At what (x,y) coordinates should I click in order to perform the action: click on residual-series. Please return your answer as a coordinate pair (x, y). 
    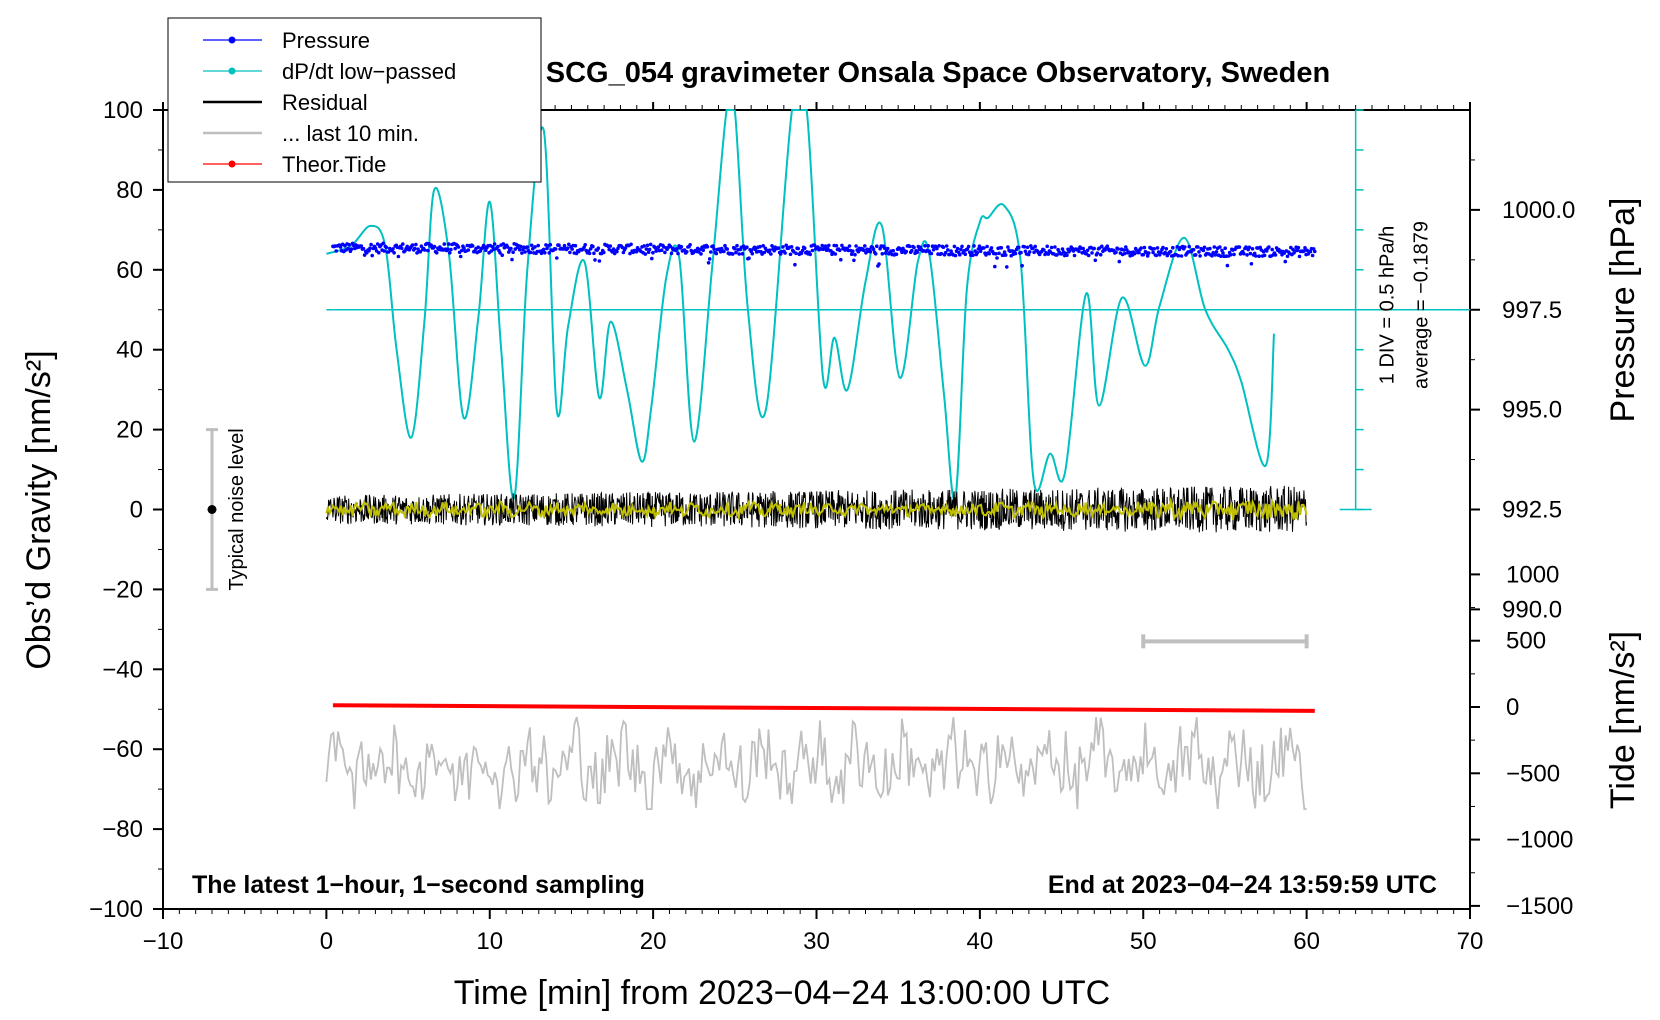
    Looking at the image, I should click on (816, 509).